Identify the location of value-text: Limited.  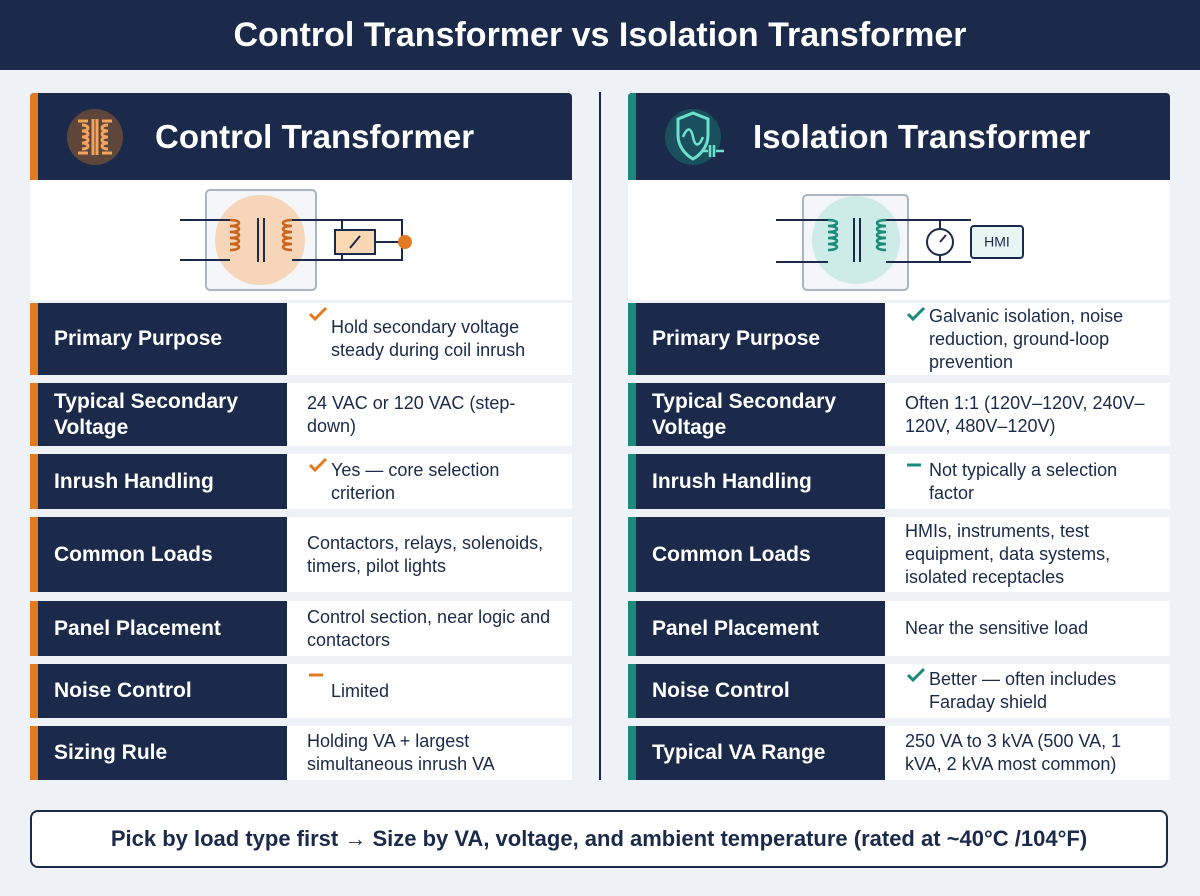
(360, 690).